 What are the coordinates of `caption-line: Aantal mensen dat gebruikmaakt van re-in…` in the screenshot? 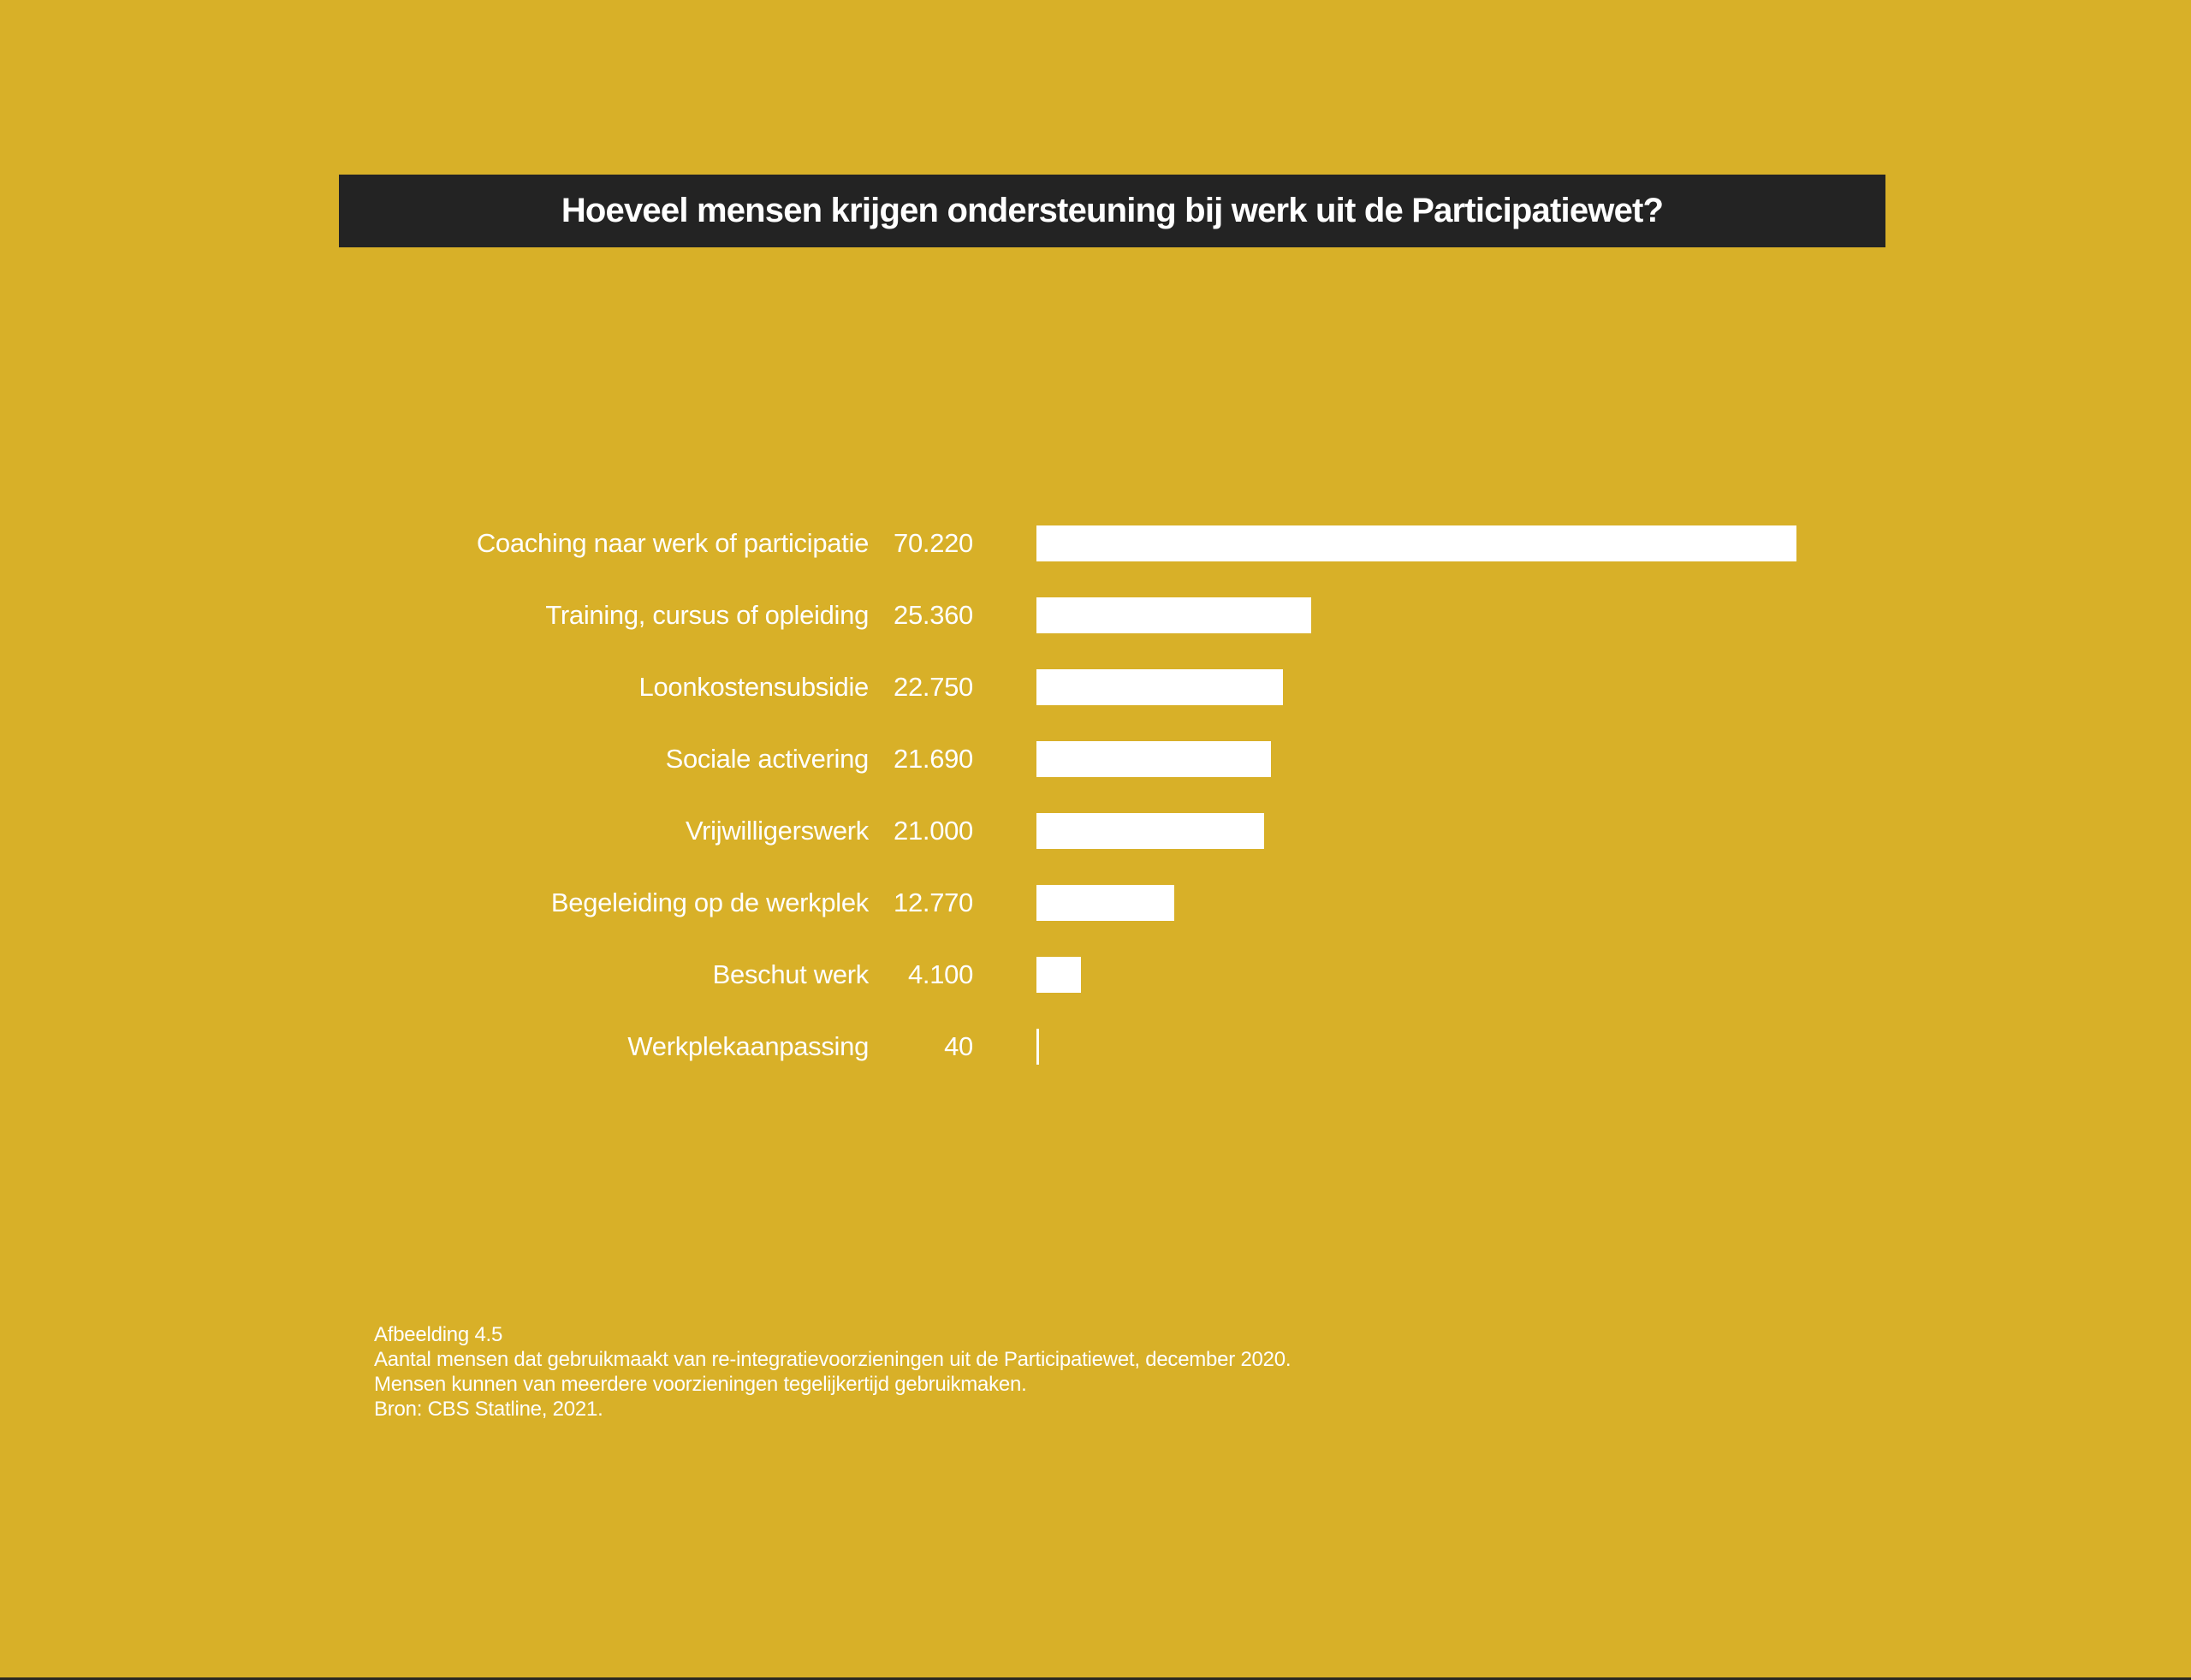 It's located at (832, 1360).